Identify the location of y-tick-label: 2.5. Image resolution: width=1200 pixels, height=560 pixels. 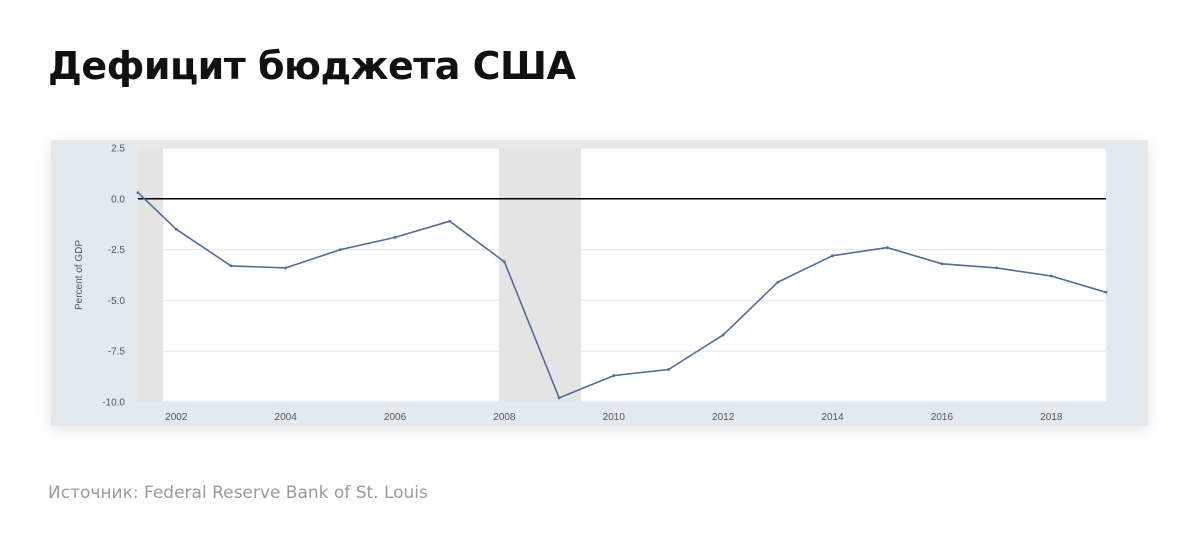
(118, 149).